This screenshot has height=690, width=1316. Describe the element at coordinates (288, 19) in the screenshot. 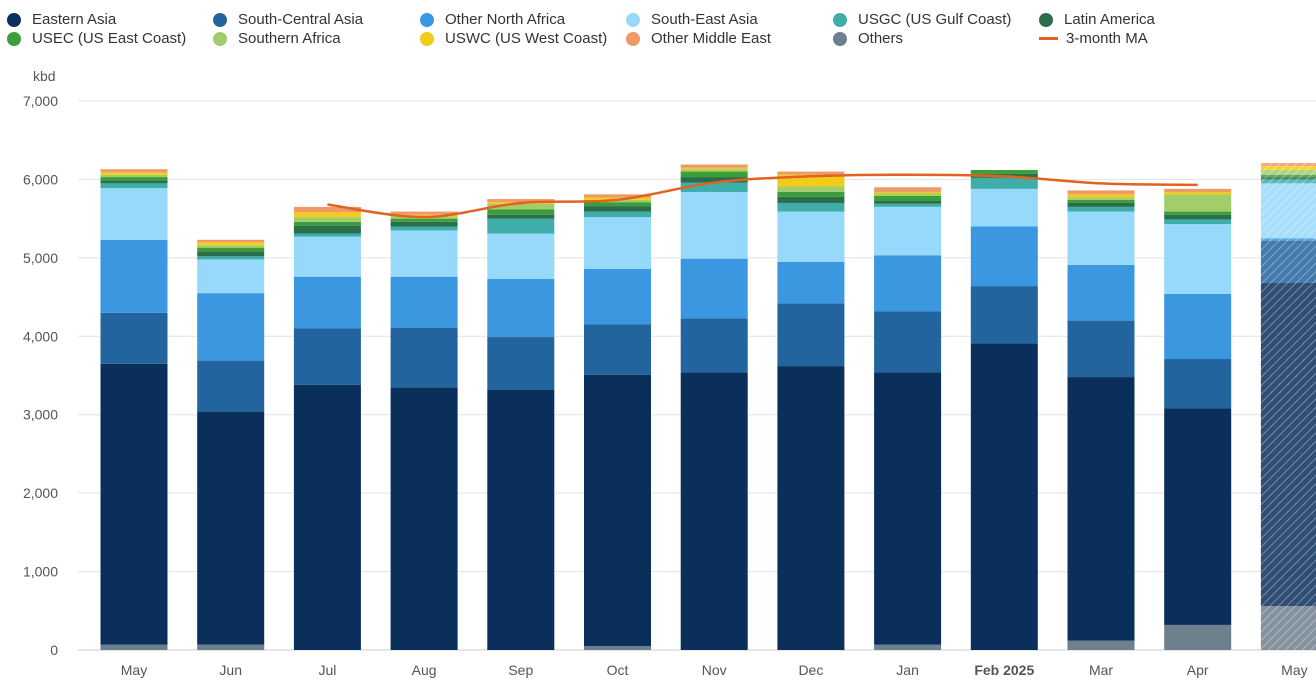

I see `legend-item-south-central-asia: South-Central Asia` at that location.